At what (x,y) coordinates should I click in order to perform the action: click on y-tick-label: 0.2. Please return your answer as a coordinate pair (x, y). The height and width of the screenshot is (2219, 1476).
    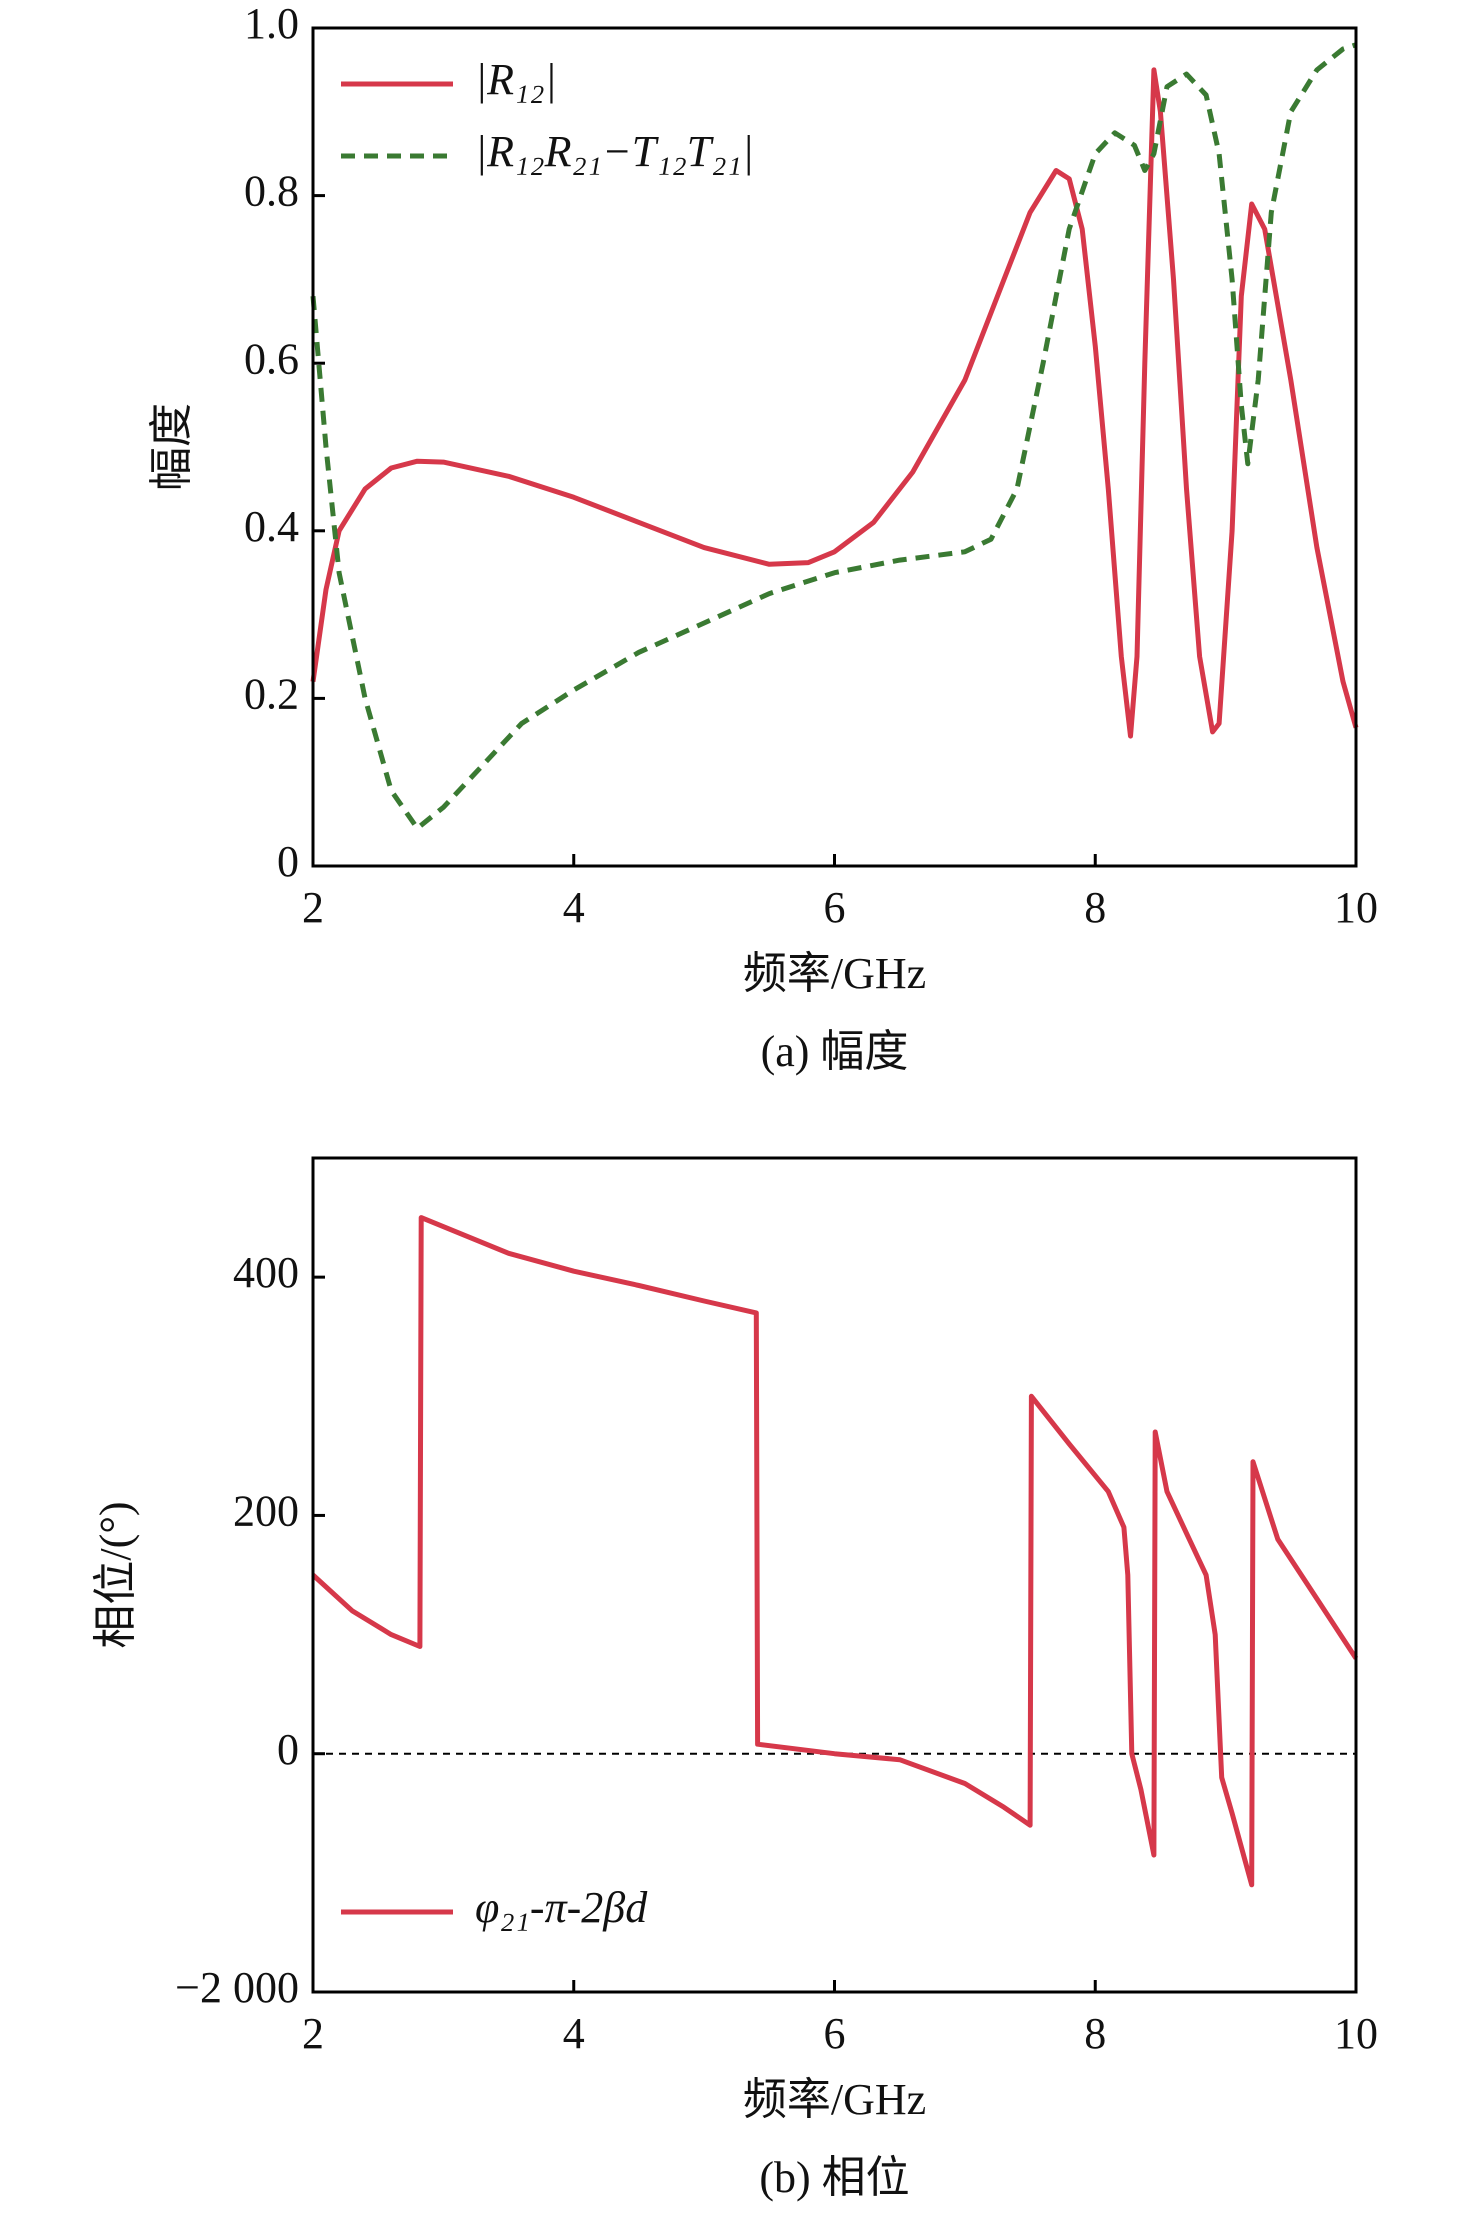
    Looking at the image, I should click on (271, 693).